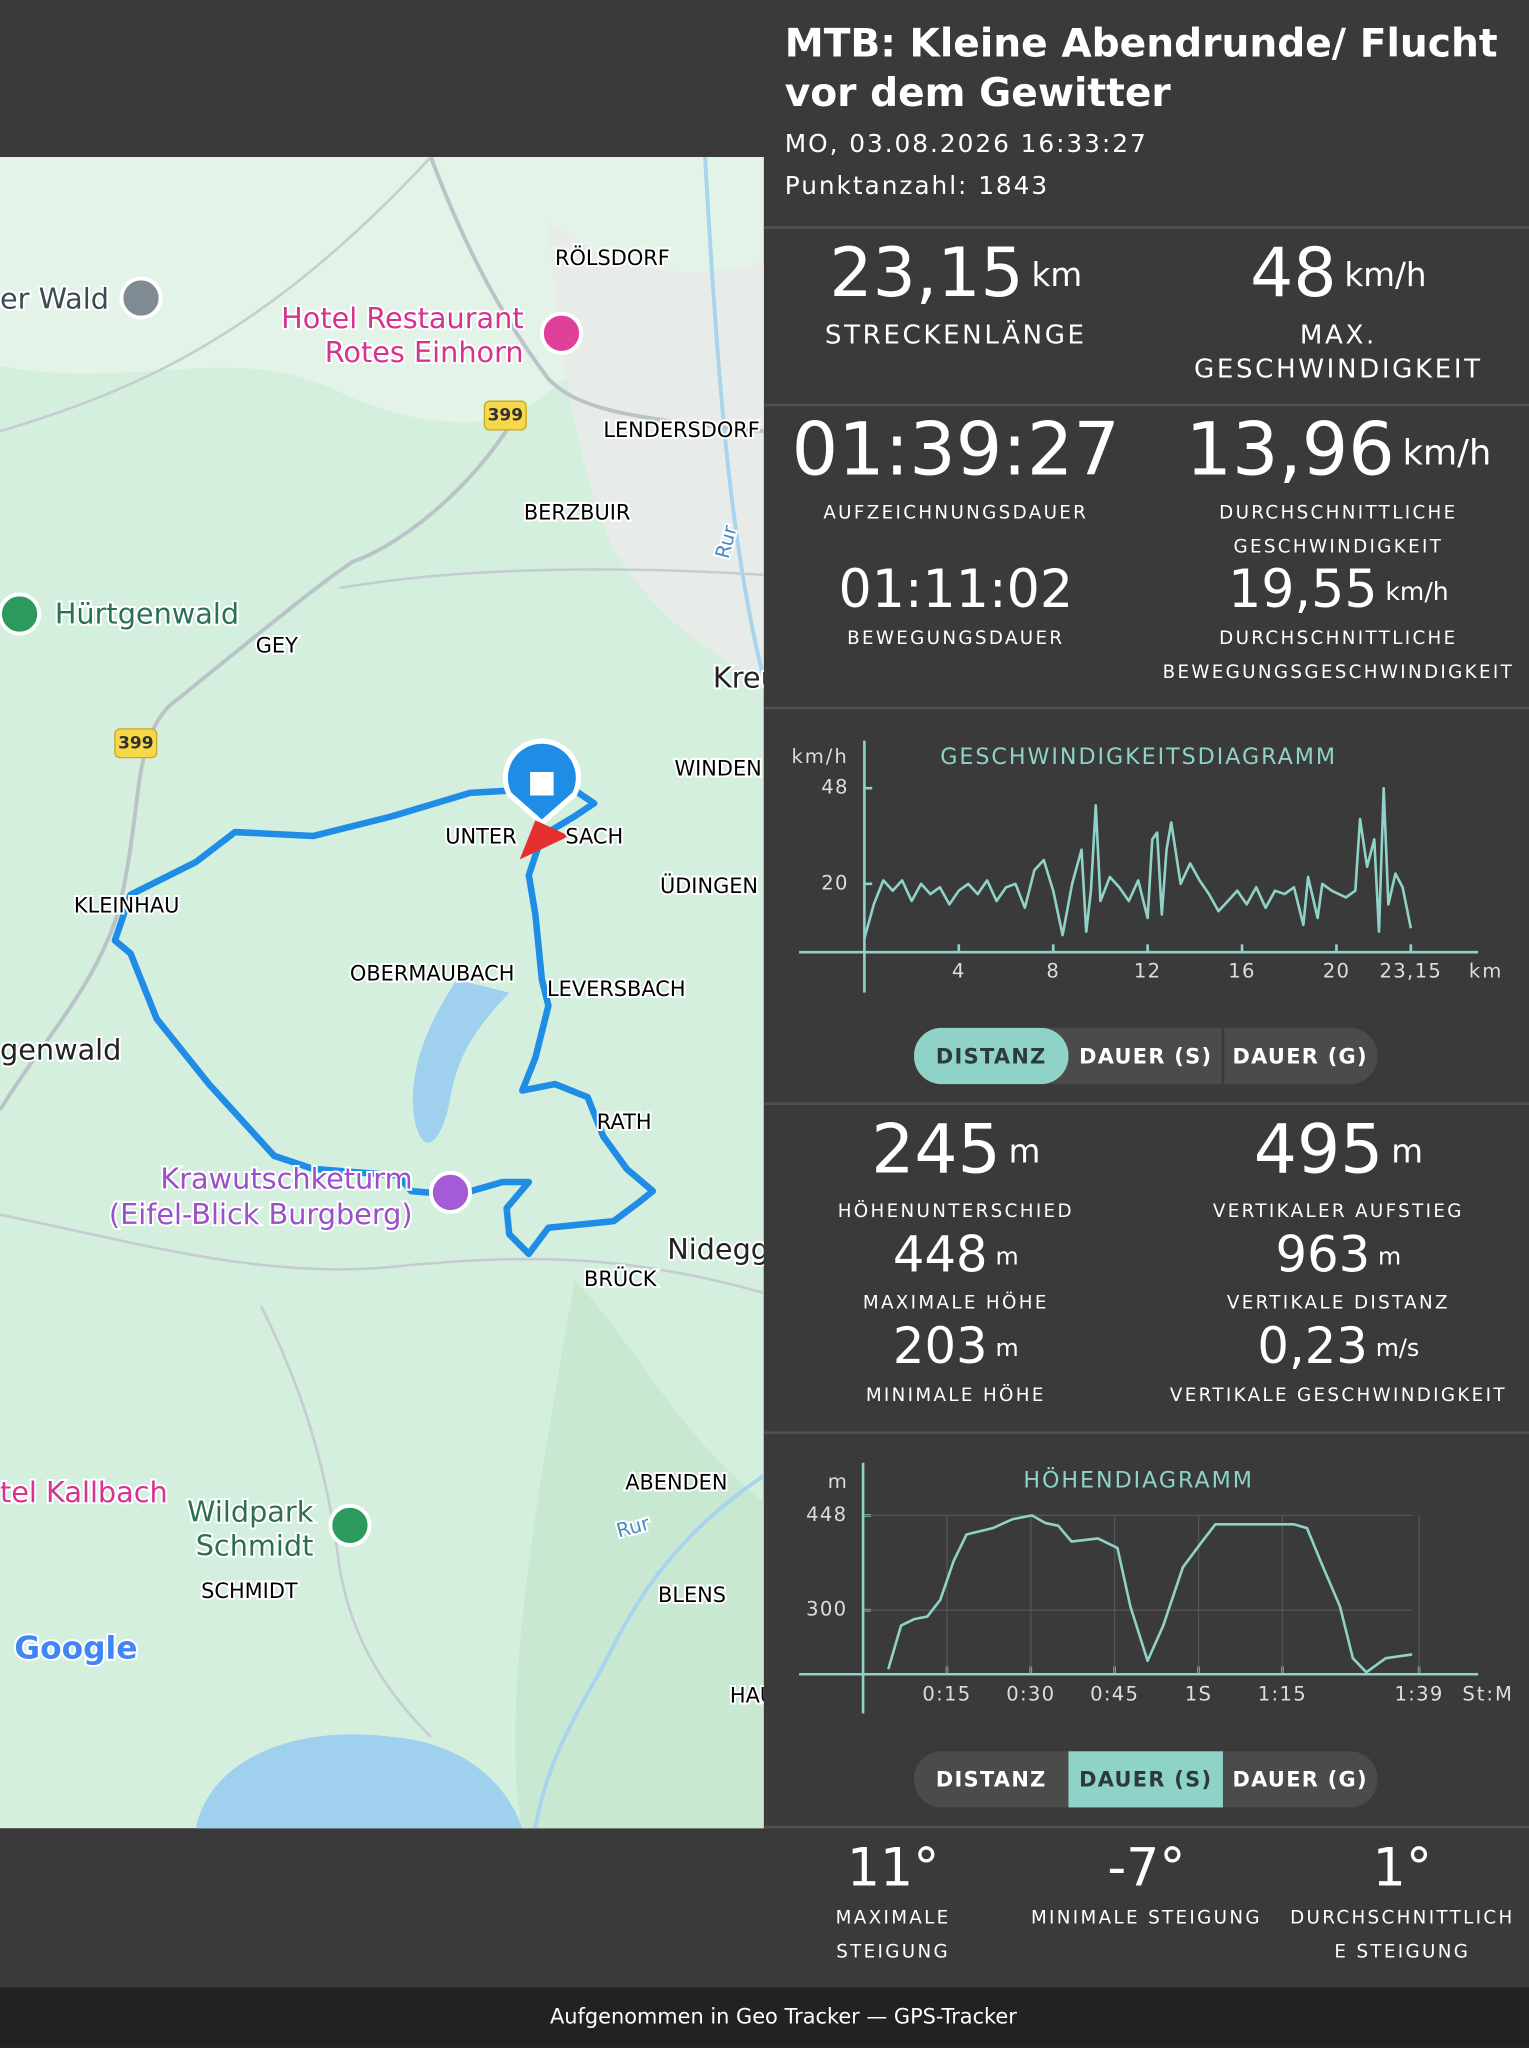 The width and height of the screenshot is (1529, 2048). I want to click on x-tick-label: 1:15, so click(1282, 1694).